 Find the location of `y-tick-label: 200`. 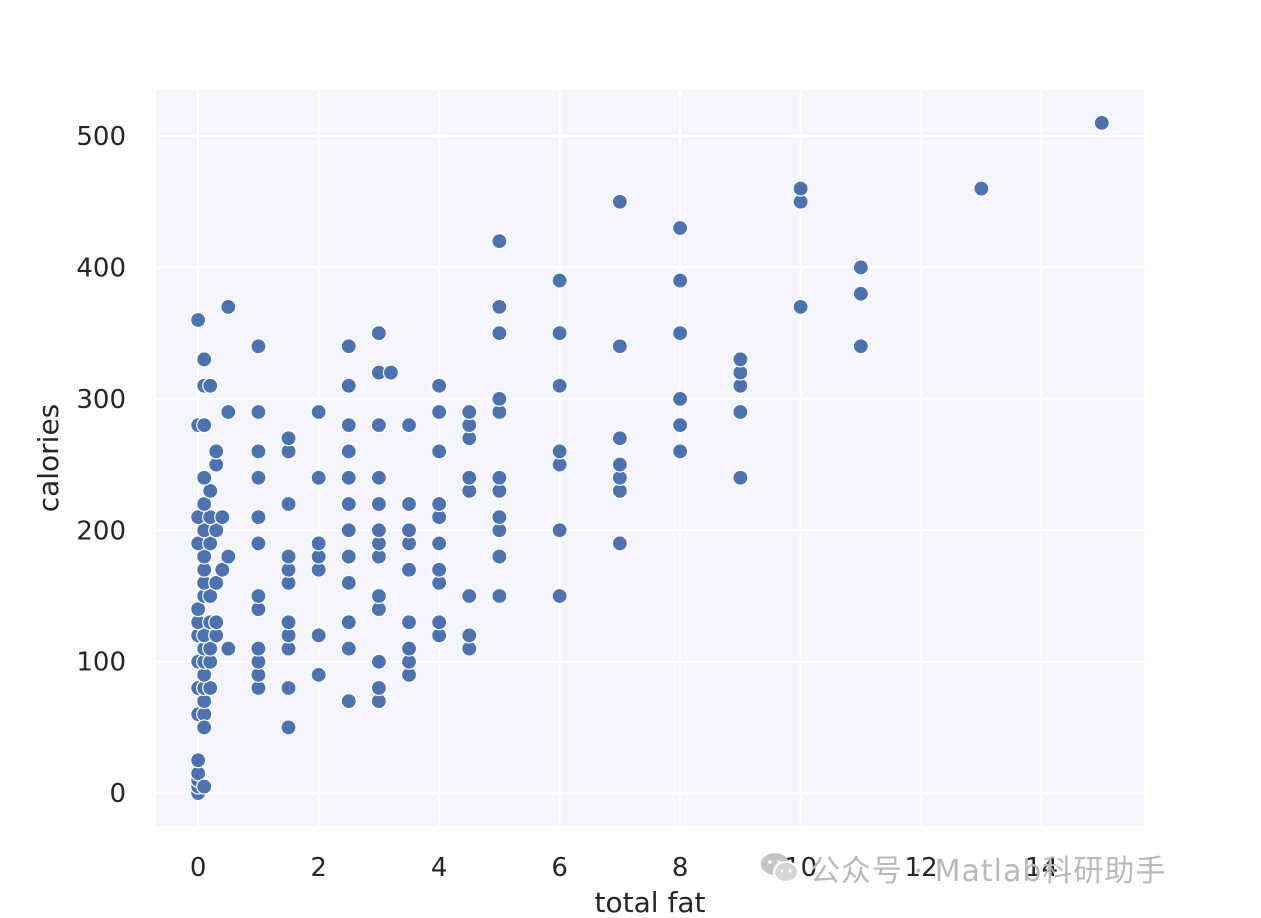

y-tick-label: 200 is located at coordinates (101, 531).